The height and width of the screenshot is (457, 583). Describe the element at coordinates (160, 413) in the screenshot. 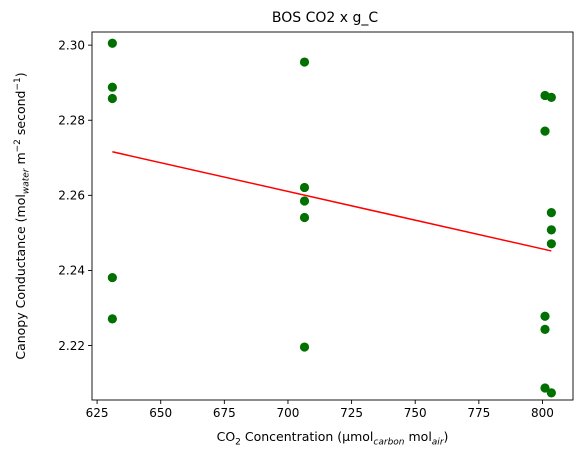

I see `x-tick-label: 650` at that location.